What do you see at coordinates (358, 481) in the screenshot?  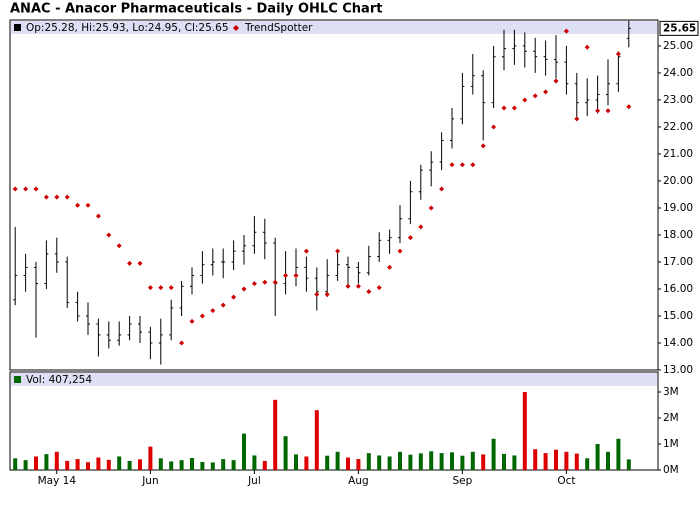 I see `x-tick-label: Aug` at bounding box center [358, 481].